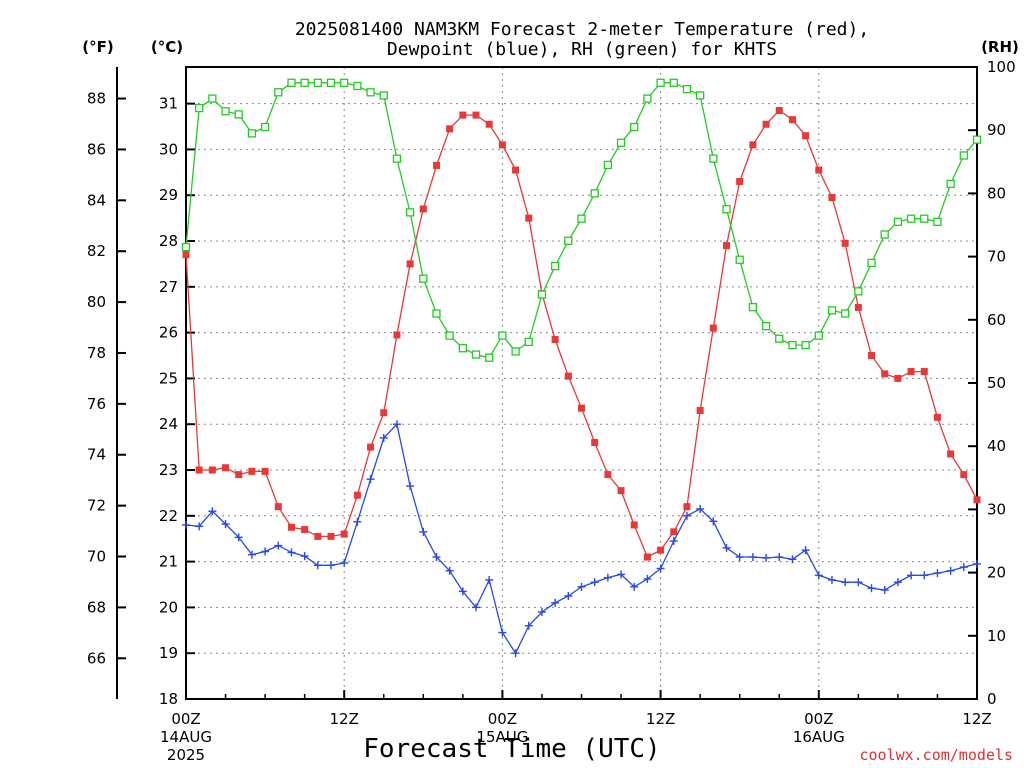  Describe the element at coordinates (996, 446) in the screenshot. I see `rh-tick-label: 40` at that location.